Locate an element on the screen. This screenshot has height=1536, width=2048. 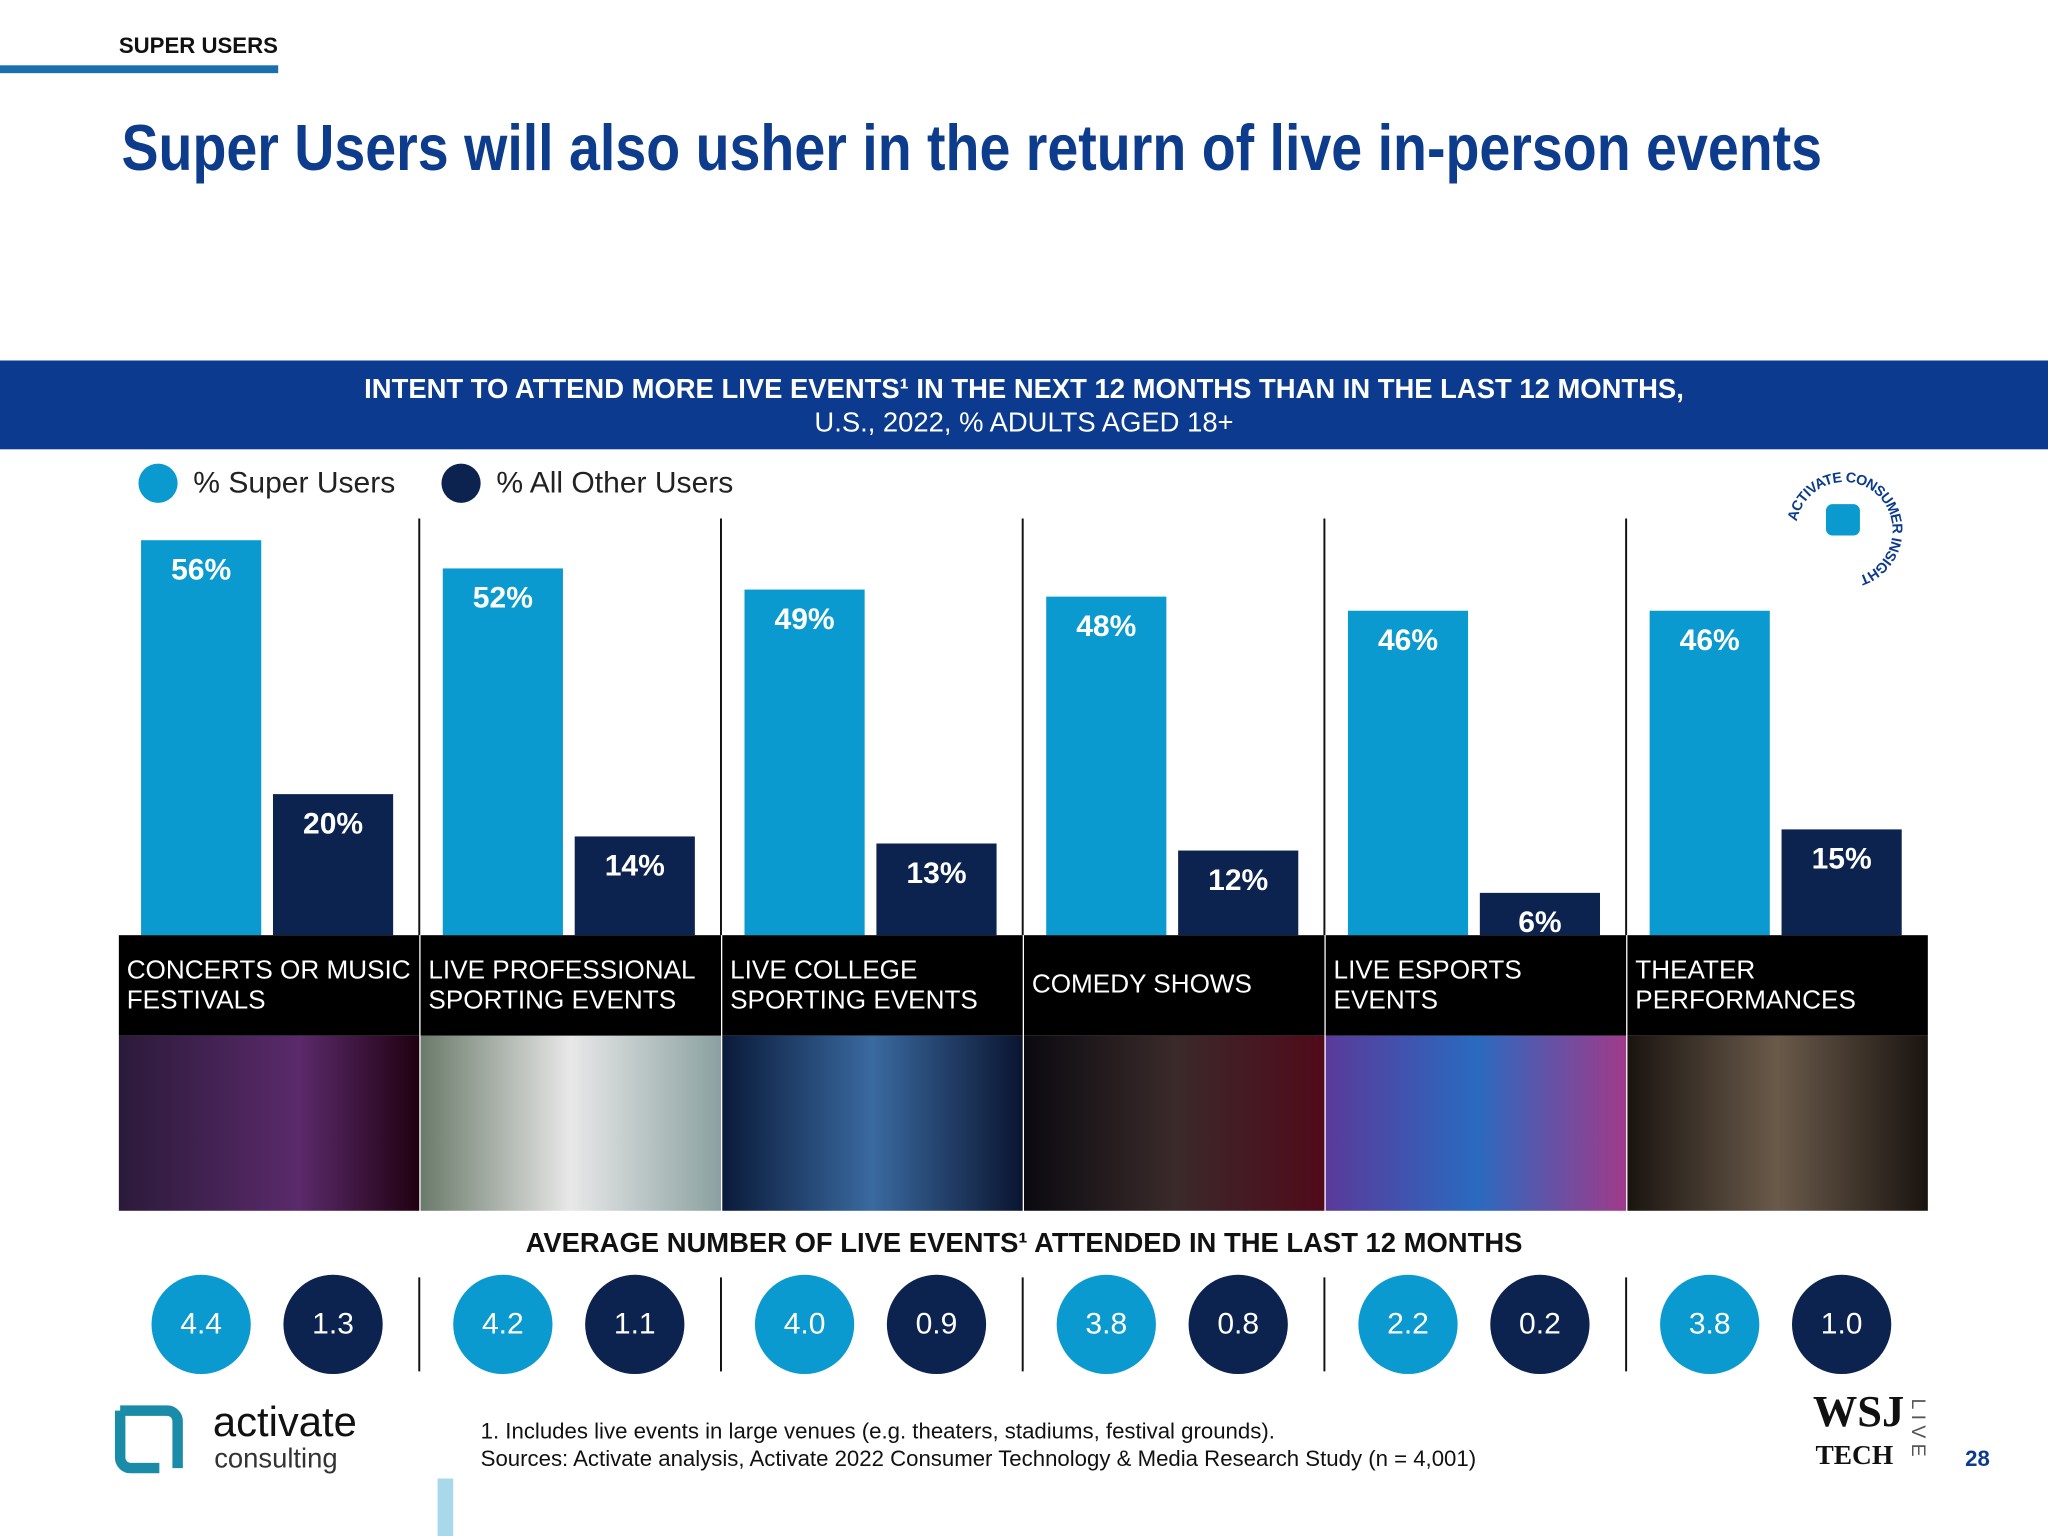
category-label-box: THEATER PERFORMANCES is located at coordinates (1745, 985).